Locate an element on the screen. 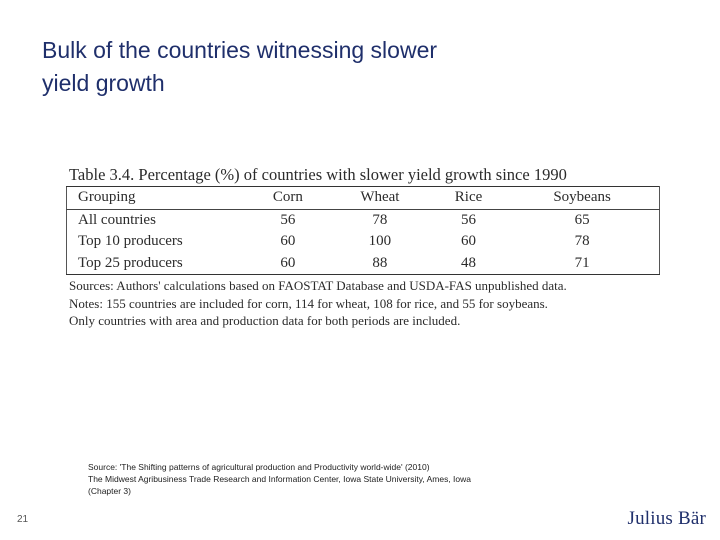  title-line-1: Bulk of the countries witnessing slower is located at coordinates (240, 50).